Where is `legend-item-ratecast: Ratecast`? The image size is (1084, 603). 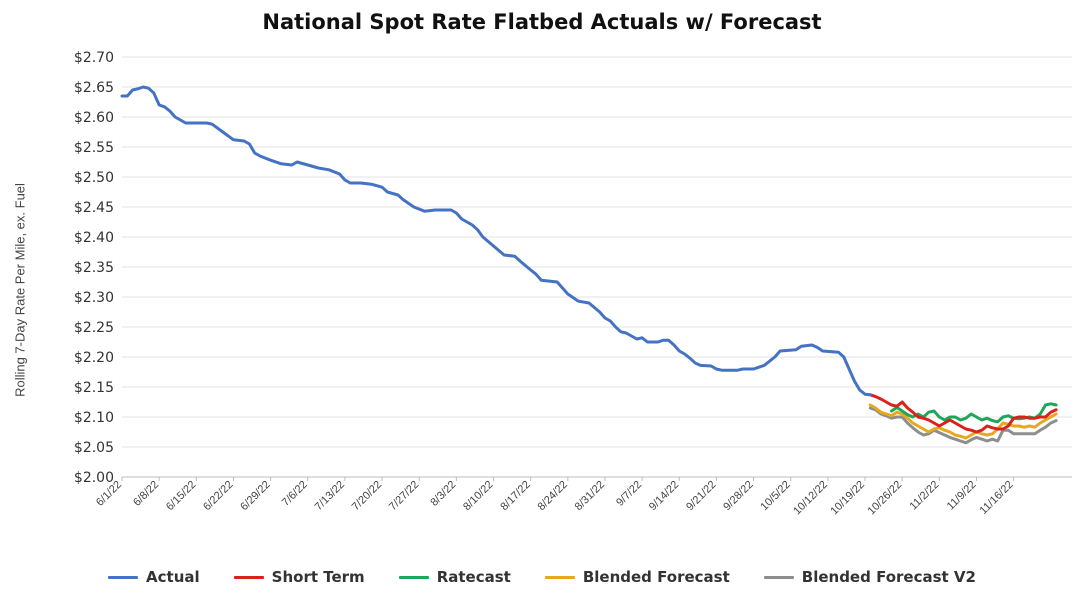 legend-item-ratecast: Ratecast is located at coordinates (454, 577).